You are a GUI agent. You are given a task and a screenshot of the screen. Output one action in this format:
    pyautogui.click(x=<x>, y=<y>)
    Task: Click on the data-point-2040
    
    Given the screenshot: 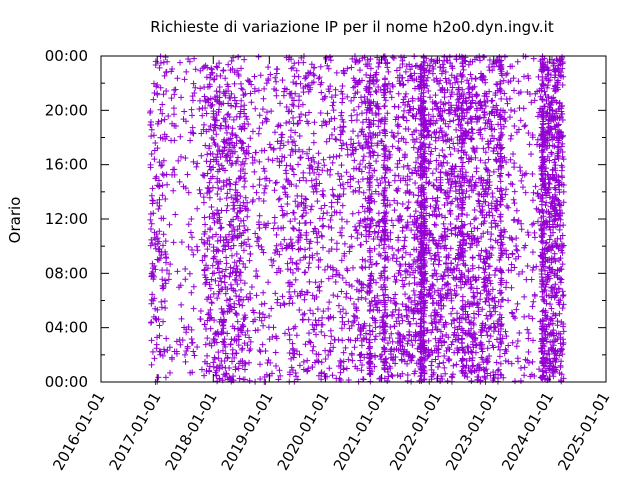 What is the action you would take?
    pyautogui.click(x=367, y=141)
    